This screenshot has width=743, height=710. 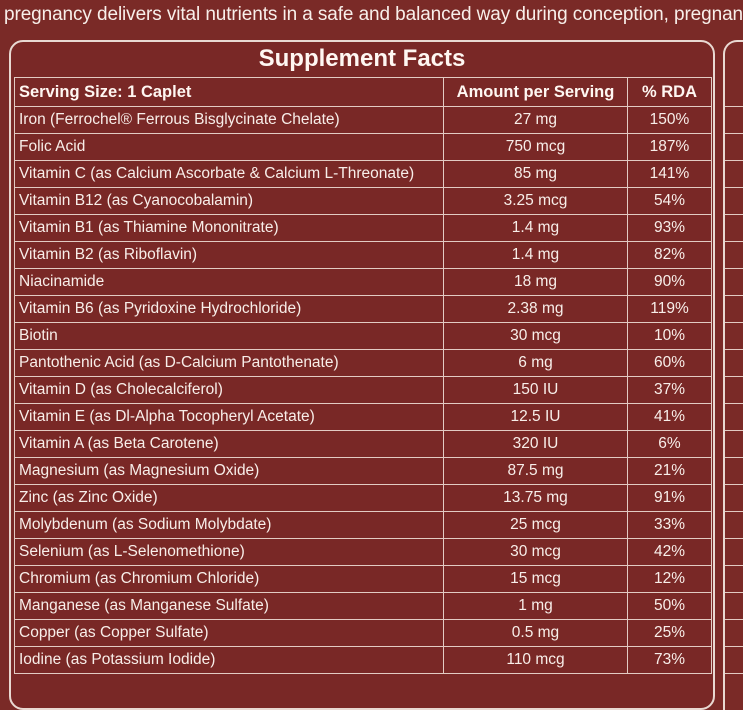 I want to click on amount-per-serving: 25 mcg, so click(x=535, y=525).